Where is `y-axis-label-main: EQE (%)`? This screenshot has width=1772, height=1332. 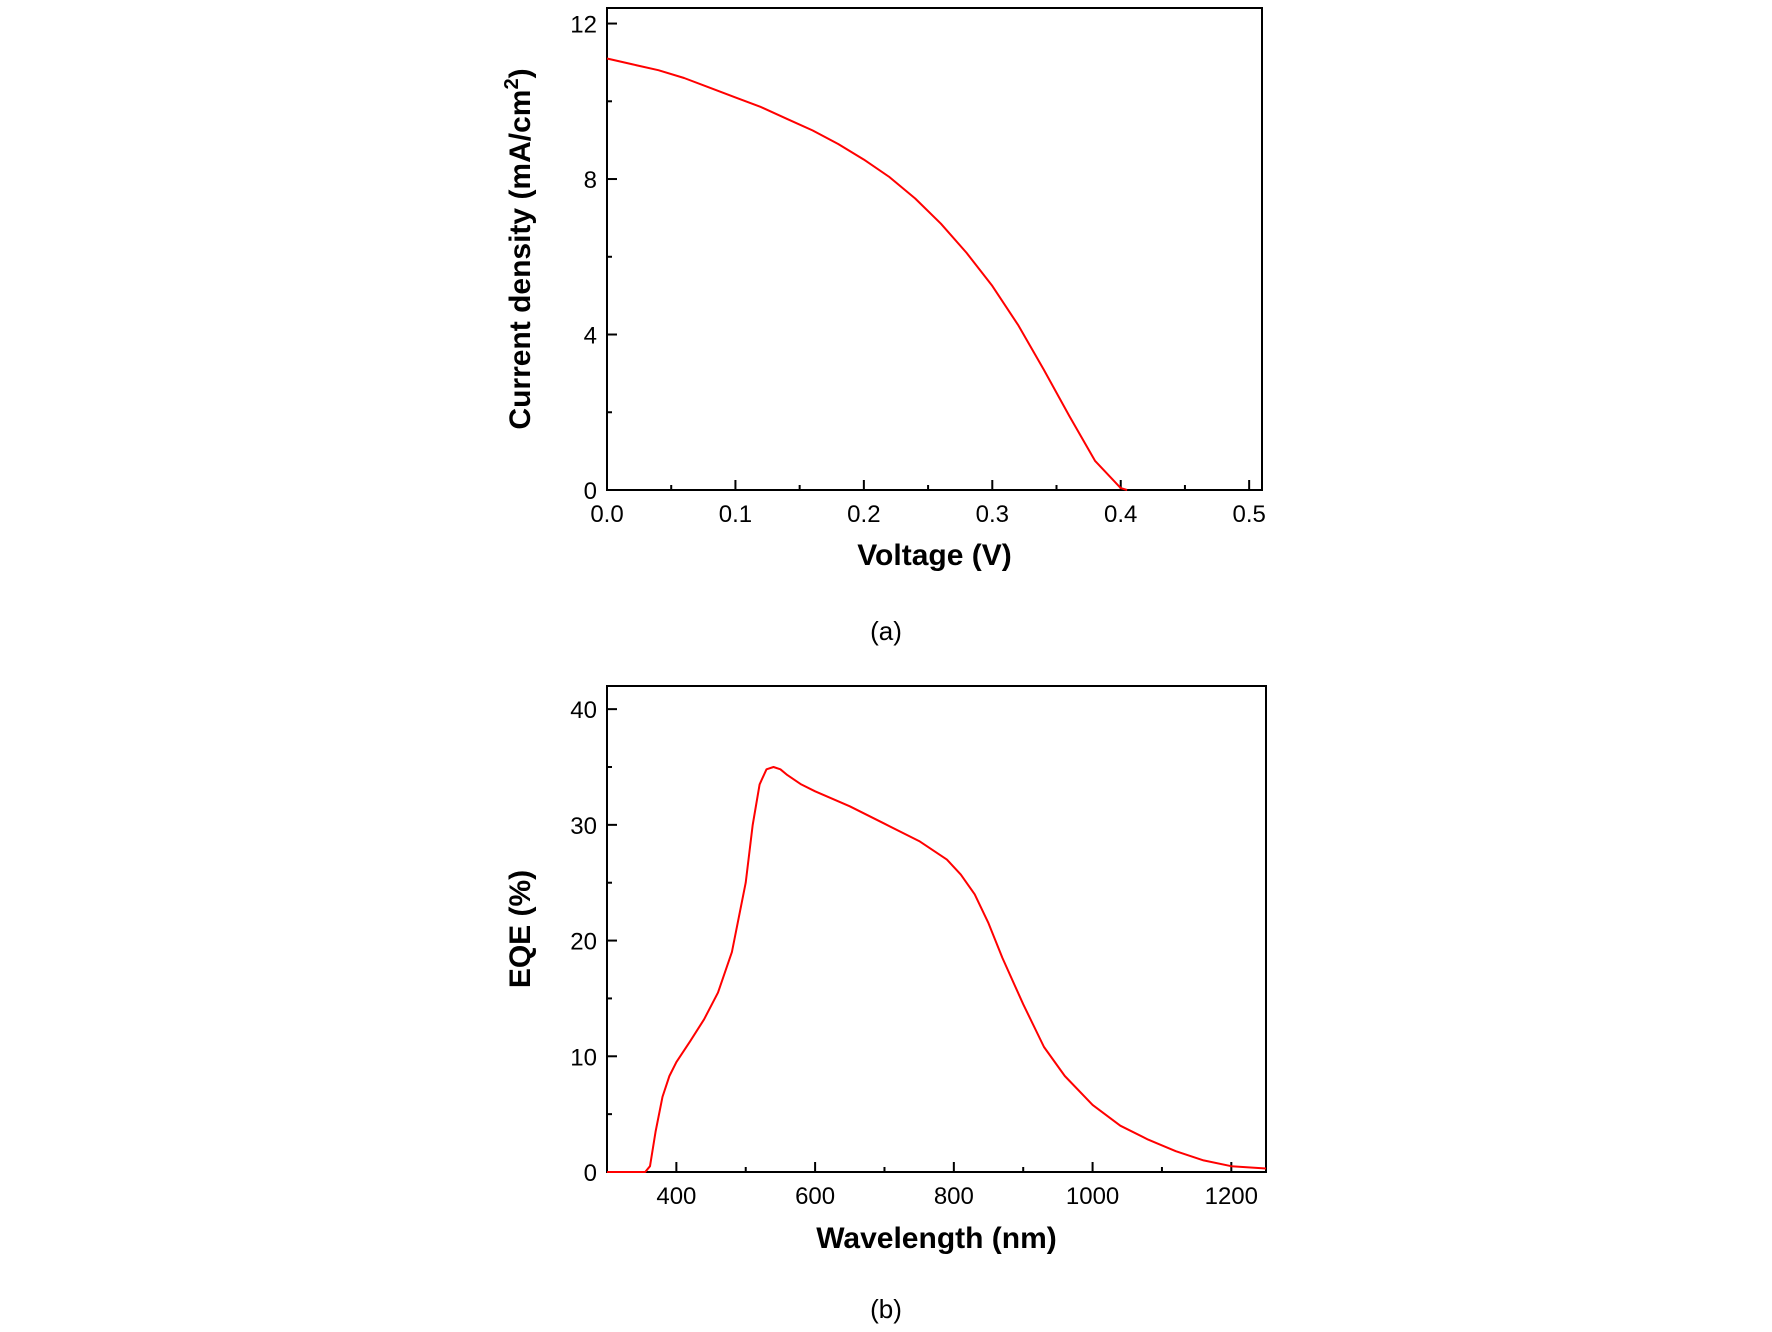
y-axis-label-main: EQE (%) is located at coordinates (520, 929).